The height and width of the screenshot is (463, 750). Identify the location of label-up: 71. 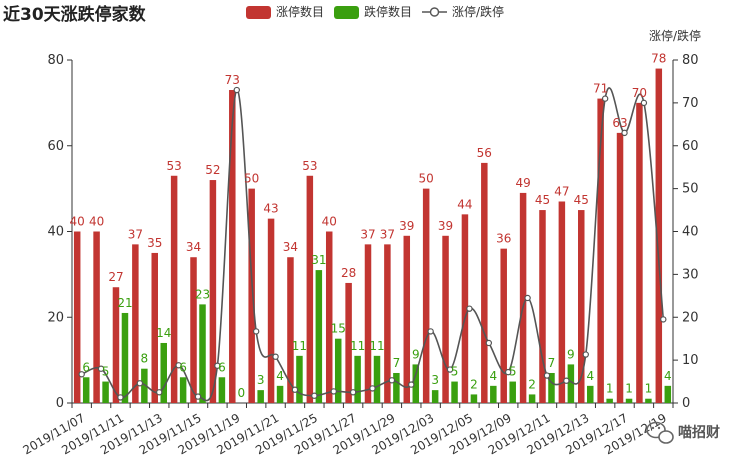
(600, 89).